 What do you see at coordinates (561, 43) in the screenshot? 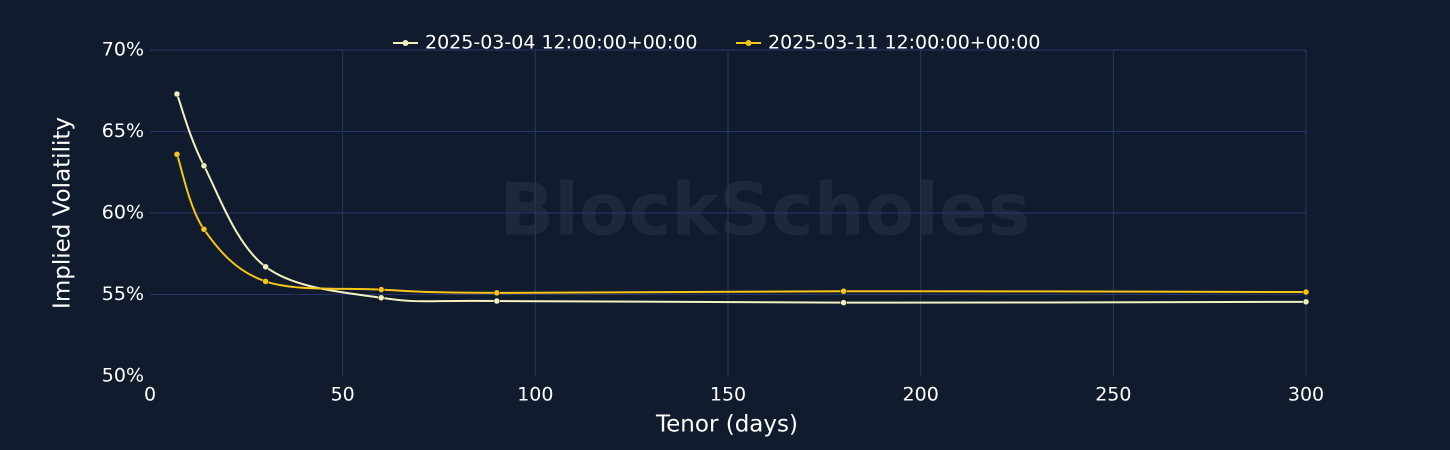
I see `legend-label: 2025-03-04 12:00:00+00:00` at bounding box center [561, 43].